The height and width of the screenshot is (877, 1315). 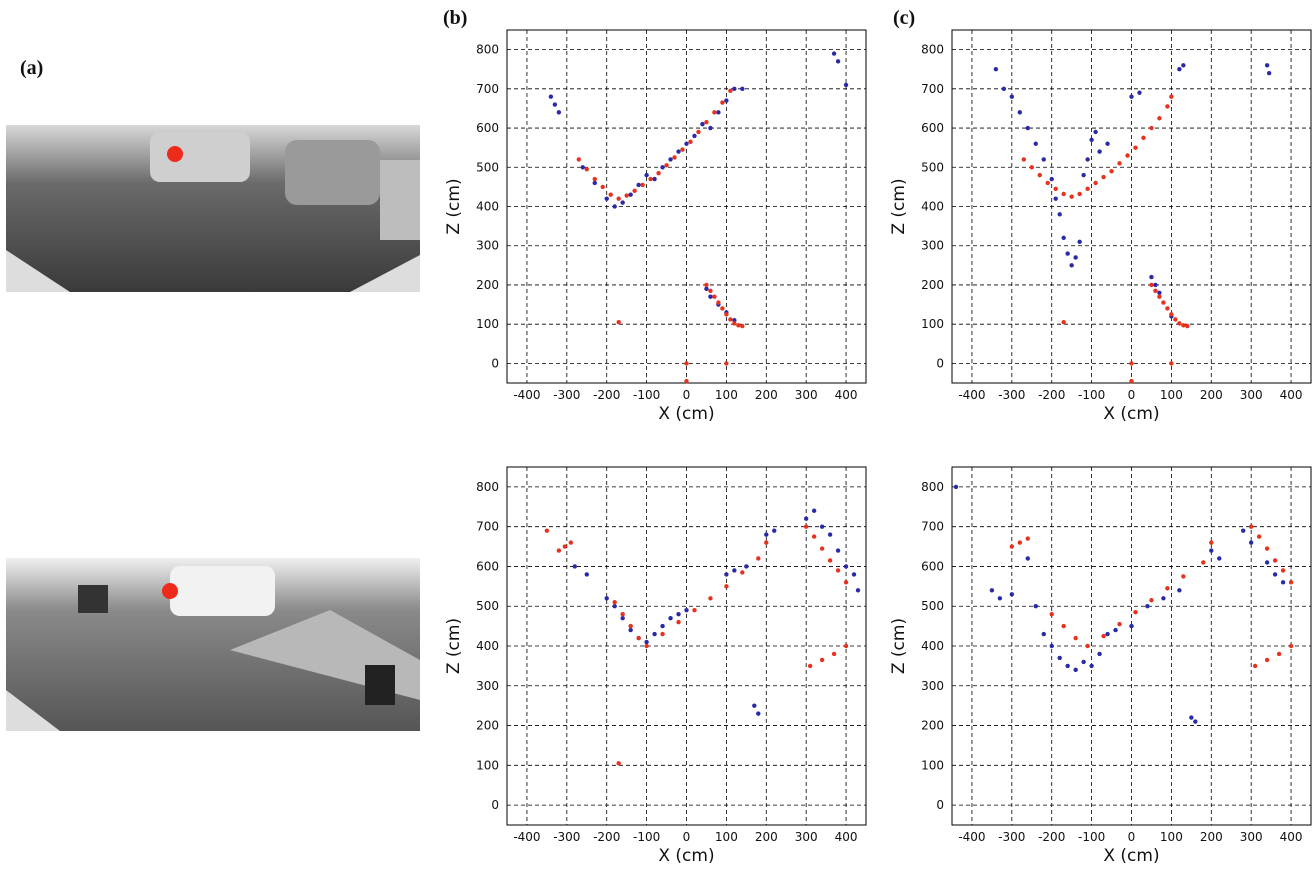 I want to click on x-tick-label: 300, so click(x=1251, y=395).